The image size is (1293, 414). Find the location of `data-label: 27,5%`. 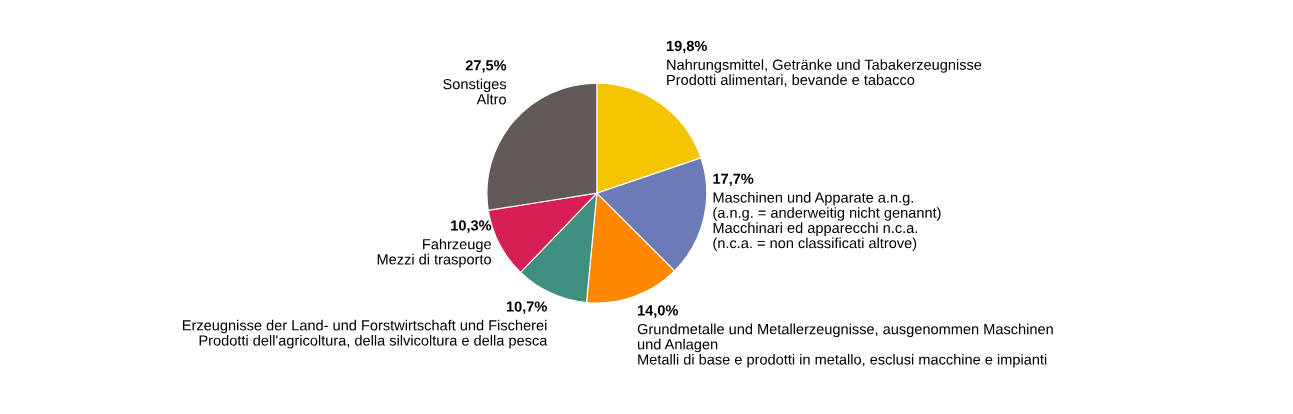

data-label: 27,5% is located at coordinates (486, 66).